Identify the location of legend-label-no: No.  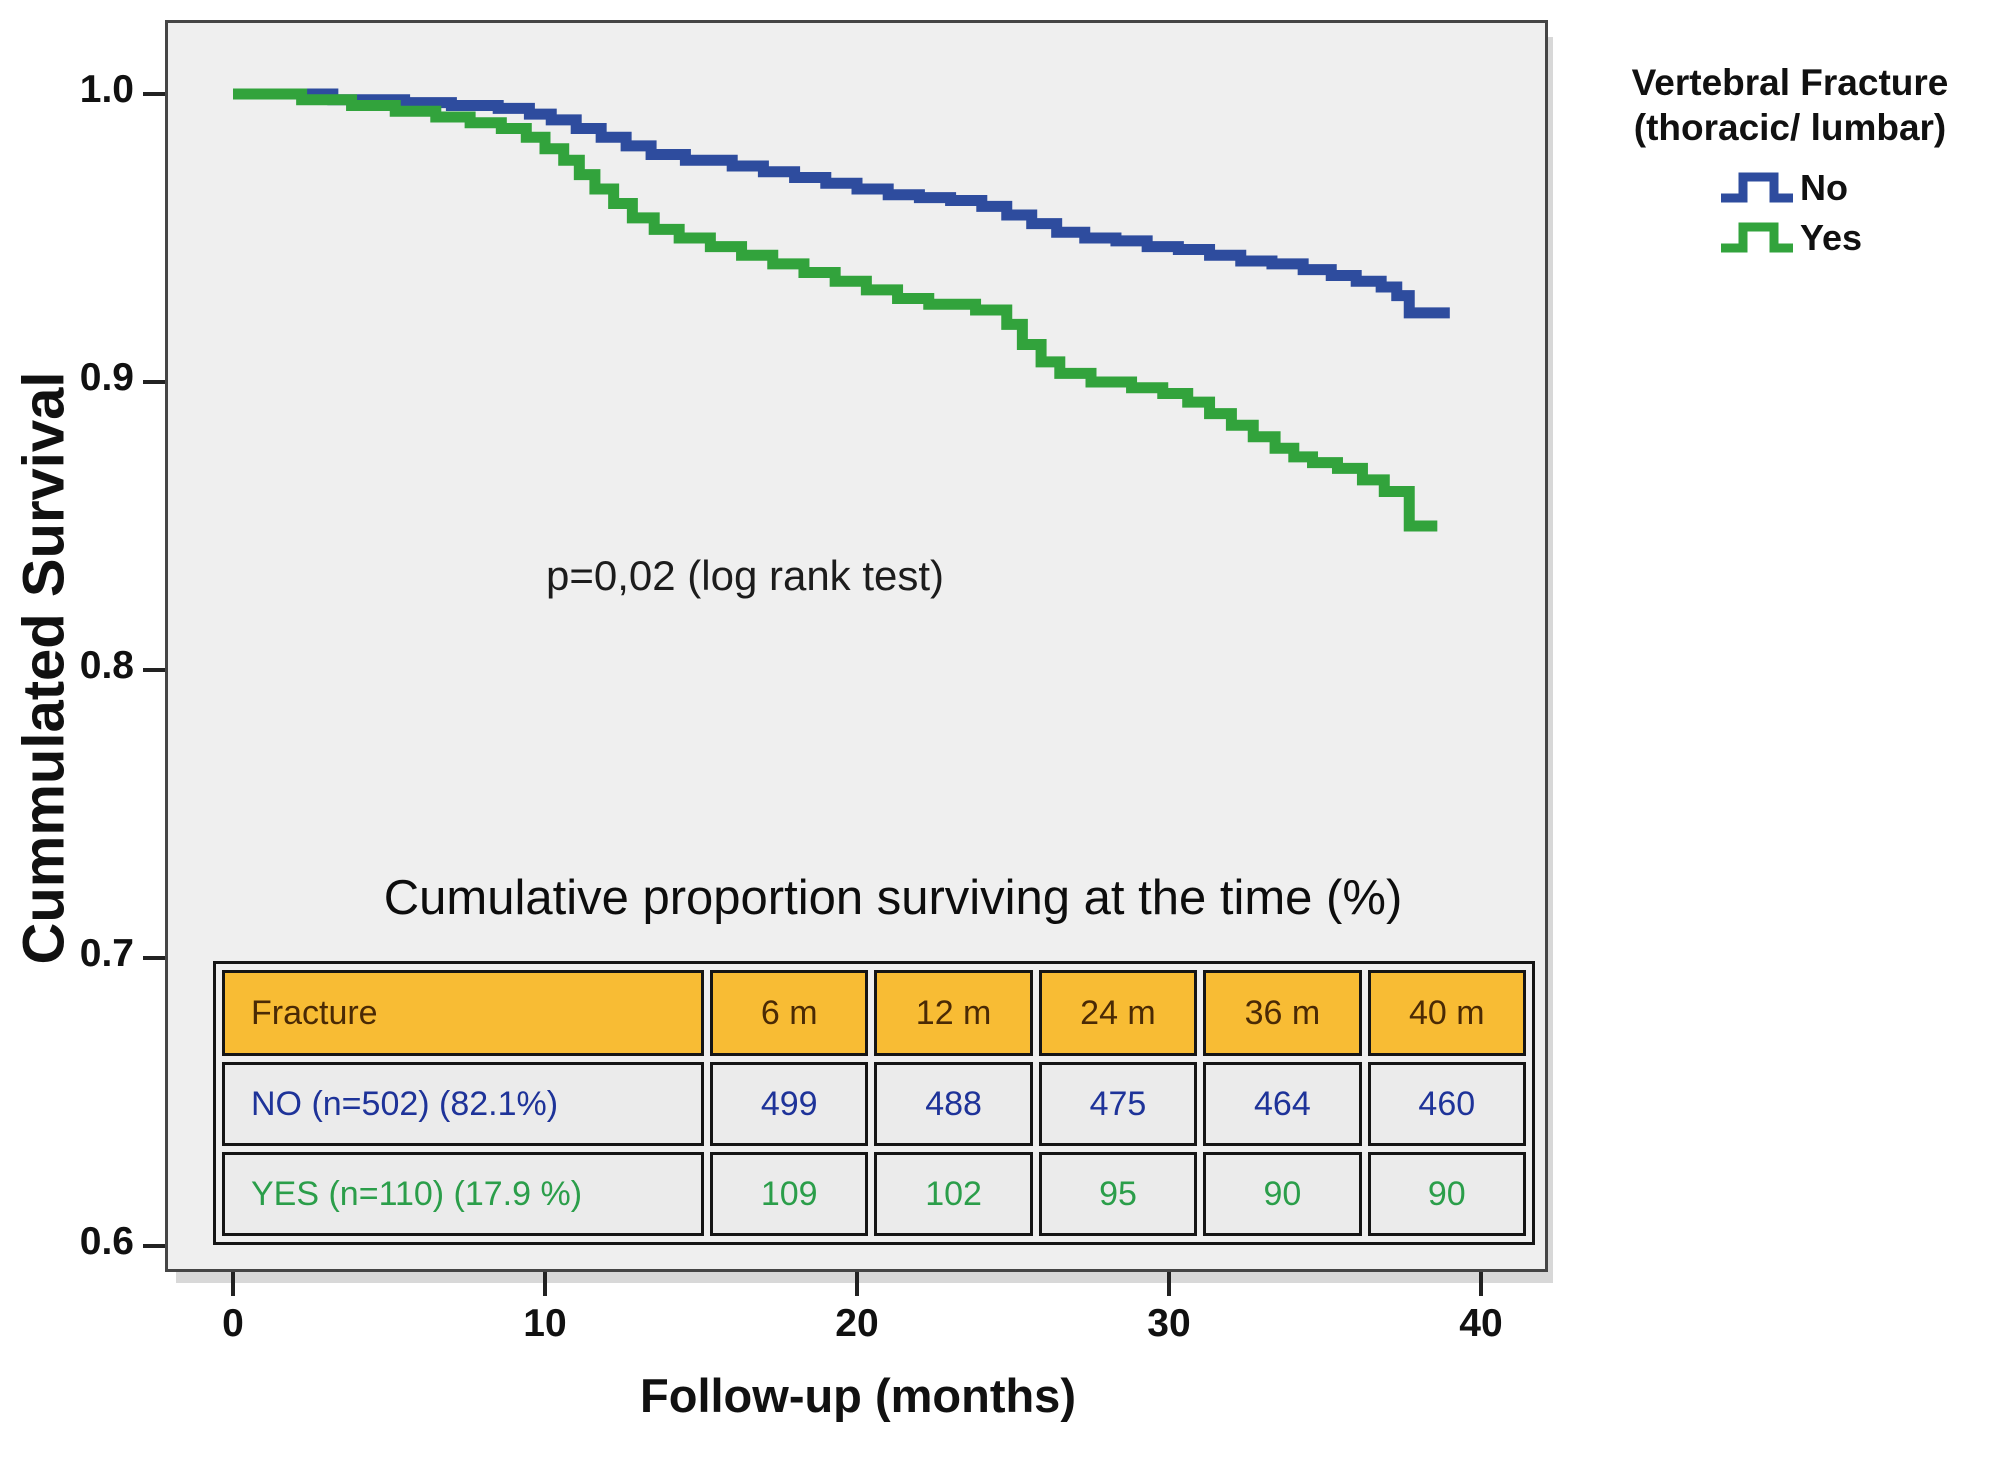
(1823, 188).